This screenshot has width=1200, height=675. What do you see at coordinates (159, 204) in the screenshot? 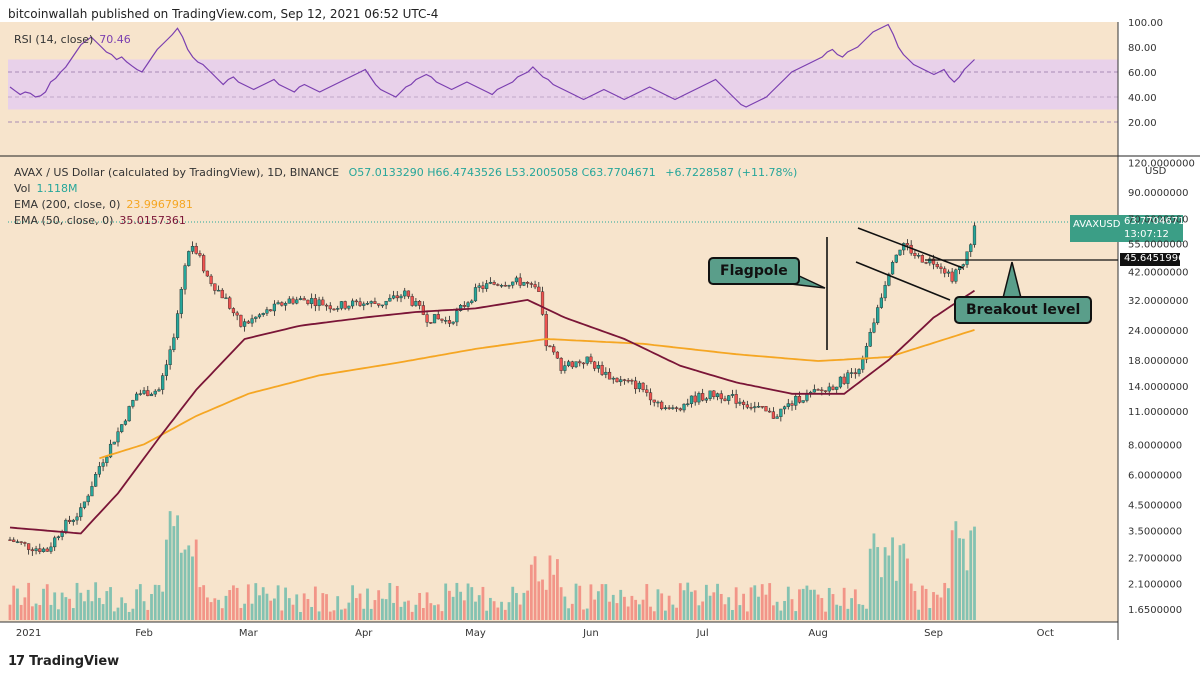
I see `ema200-value: 23.9967981` at bounding box center [159, 204].